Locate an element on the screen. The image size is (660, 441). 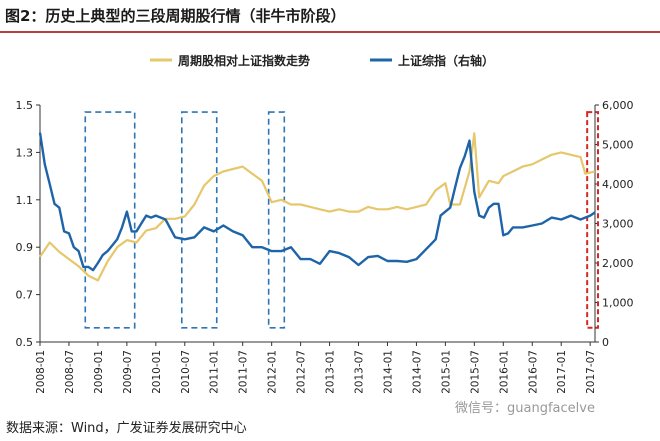
x-tick-label: 2014-07 is located at coordinates (417, 371).